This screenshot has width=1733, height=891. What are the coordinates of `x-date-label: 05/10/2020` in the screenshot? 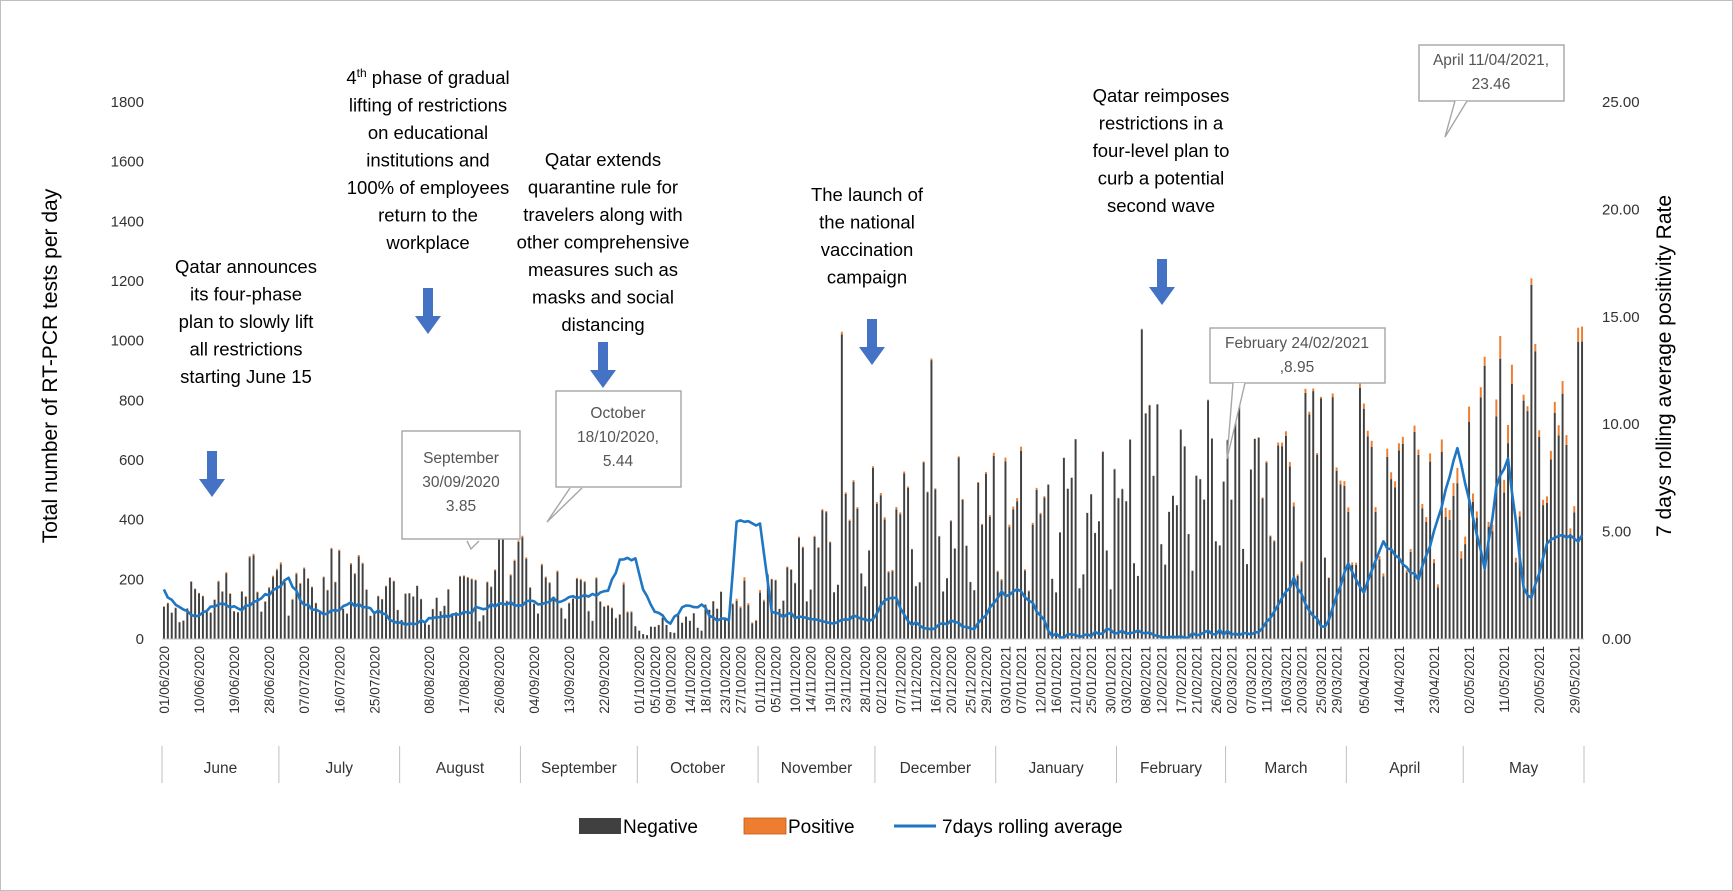 It's located at (655, 680).